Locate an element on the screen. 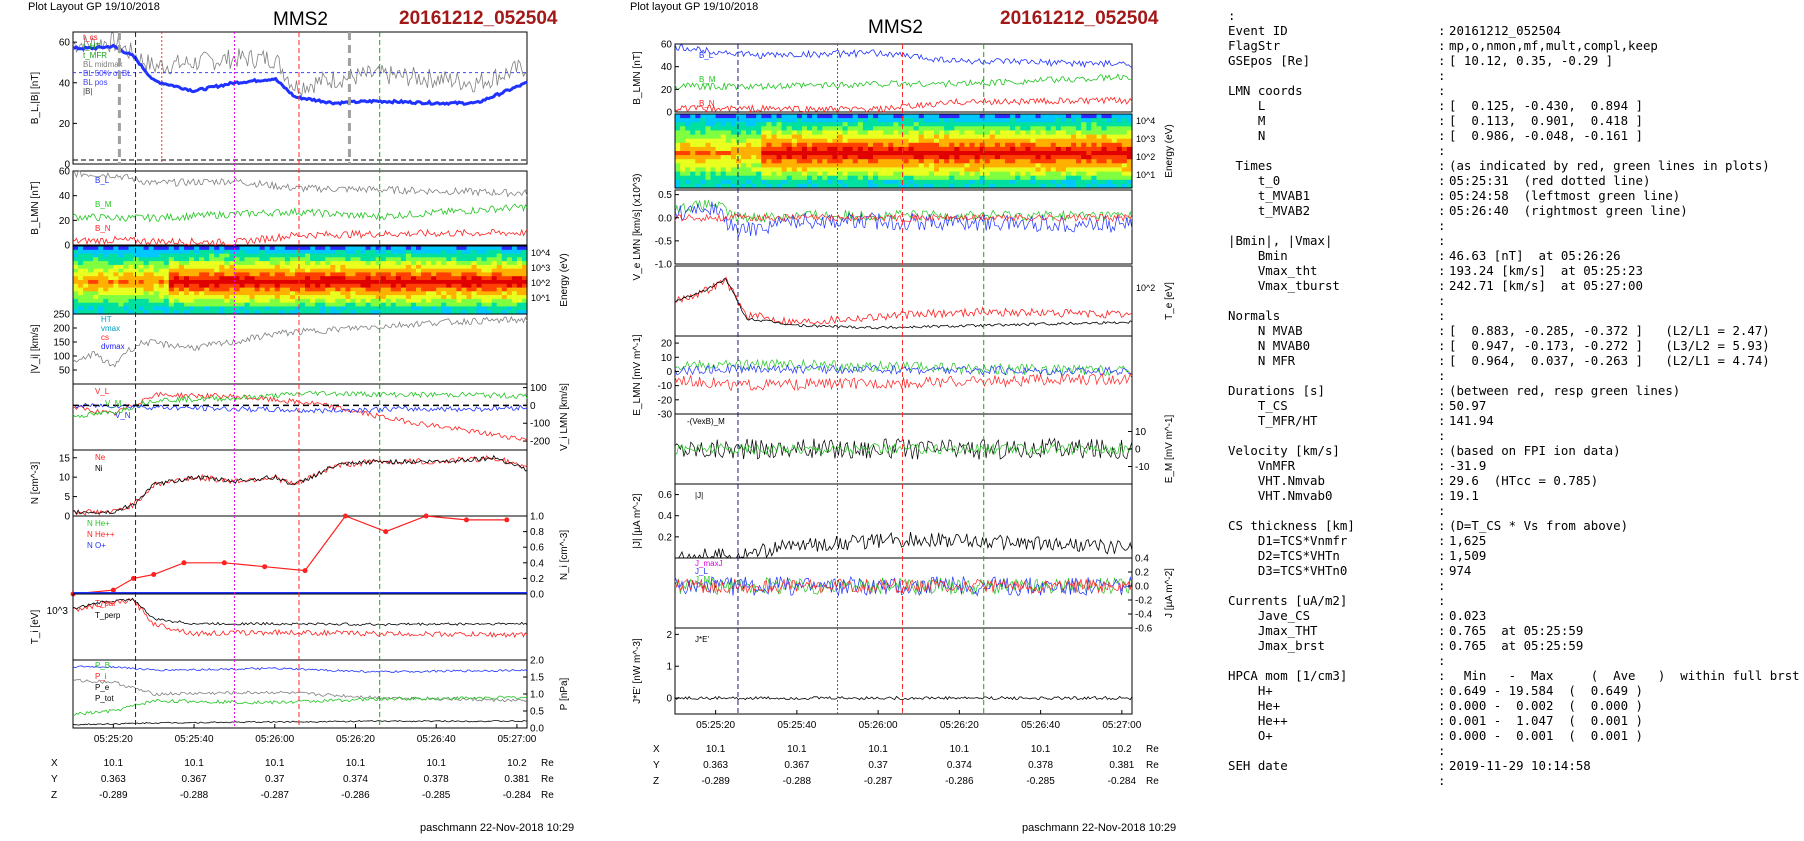  left-spacecraft-title: MMS2 is located at coordinates (300, 19).